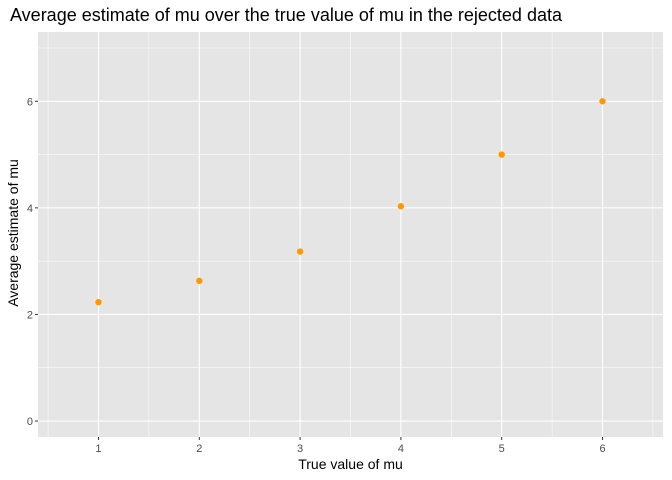 Image resolution: width=672 pixels, height=480 pixels. What do you see at coordinates (502, 449) in the screenshot?
I see `x-tick-label: 5` at bounding box center [502, 449].